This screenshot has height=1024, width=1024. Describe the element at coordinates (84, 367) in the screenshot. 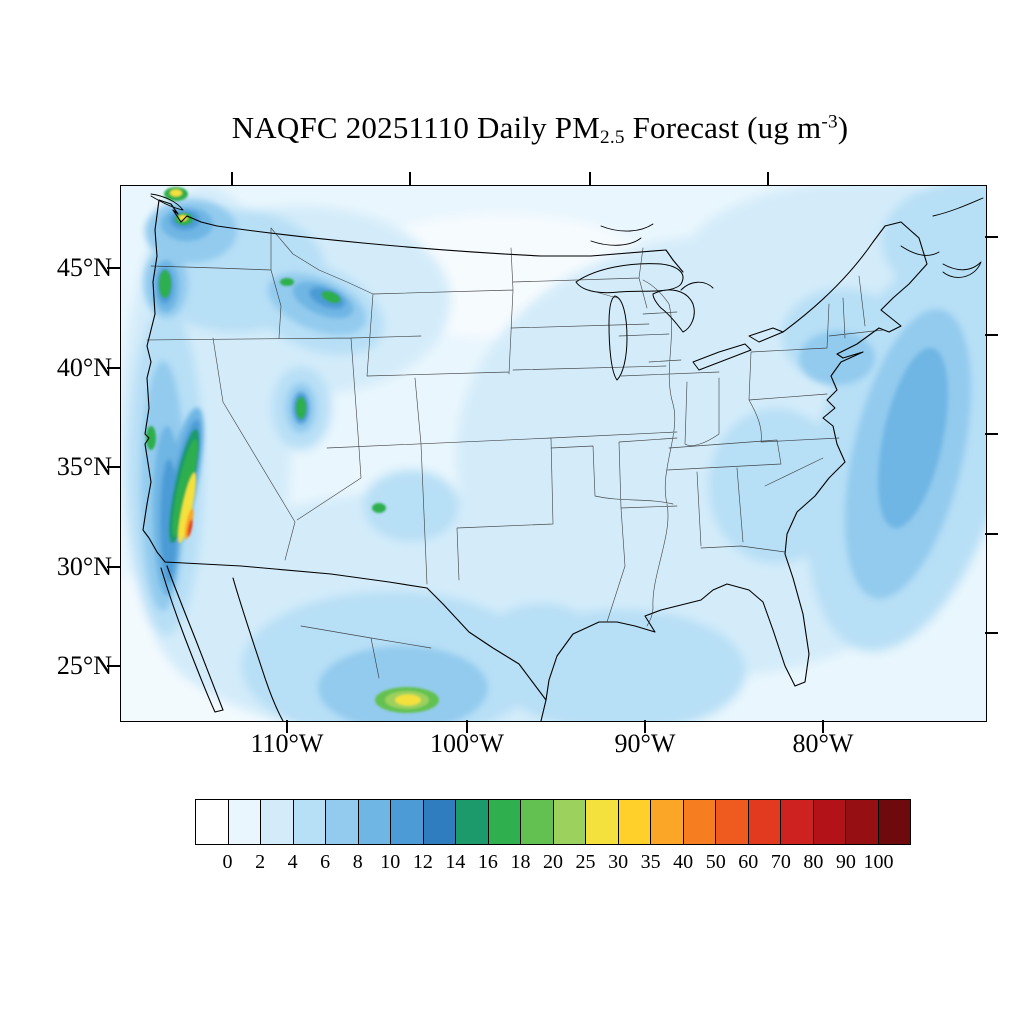

I see `lat-tick-label: 40°N` at that location.